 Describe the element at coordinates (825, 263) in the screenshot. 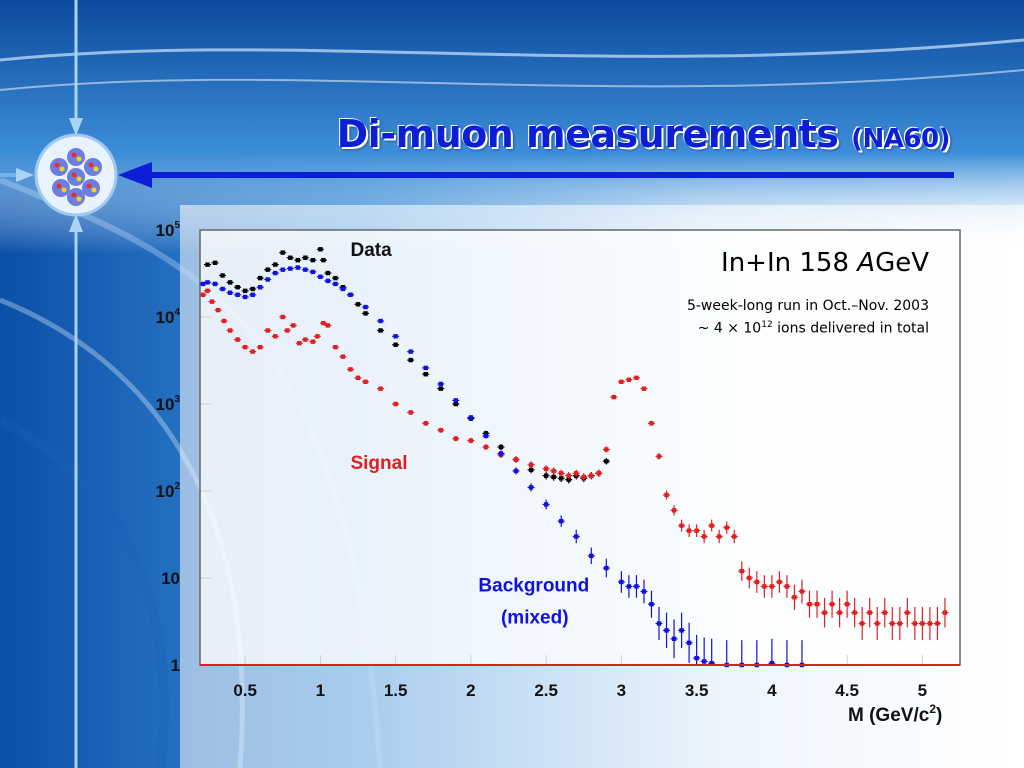

I see `collision-system-label: In+In 158 AGeV` at that location.